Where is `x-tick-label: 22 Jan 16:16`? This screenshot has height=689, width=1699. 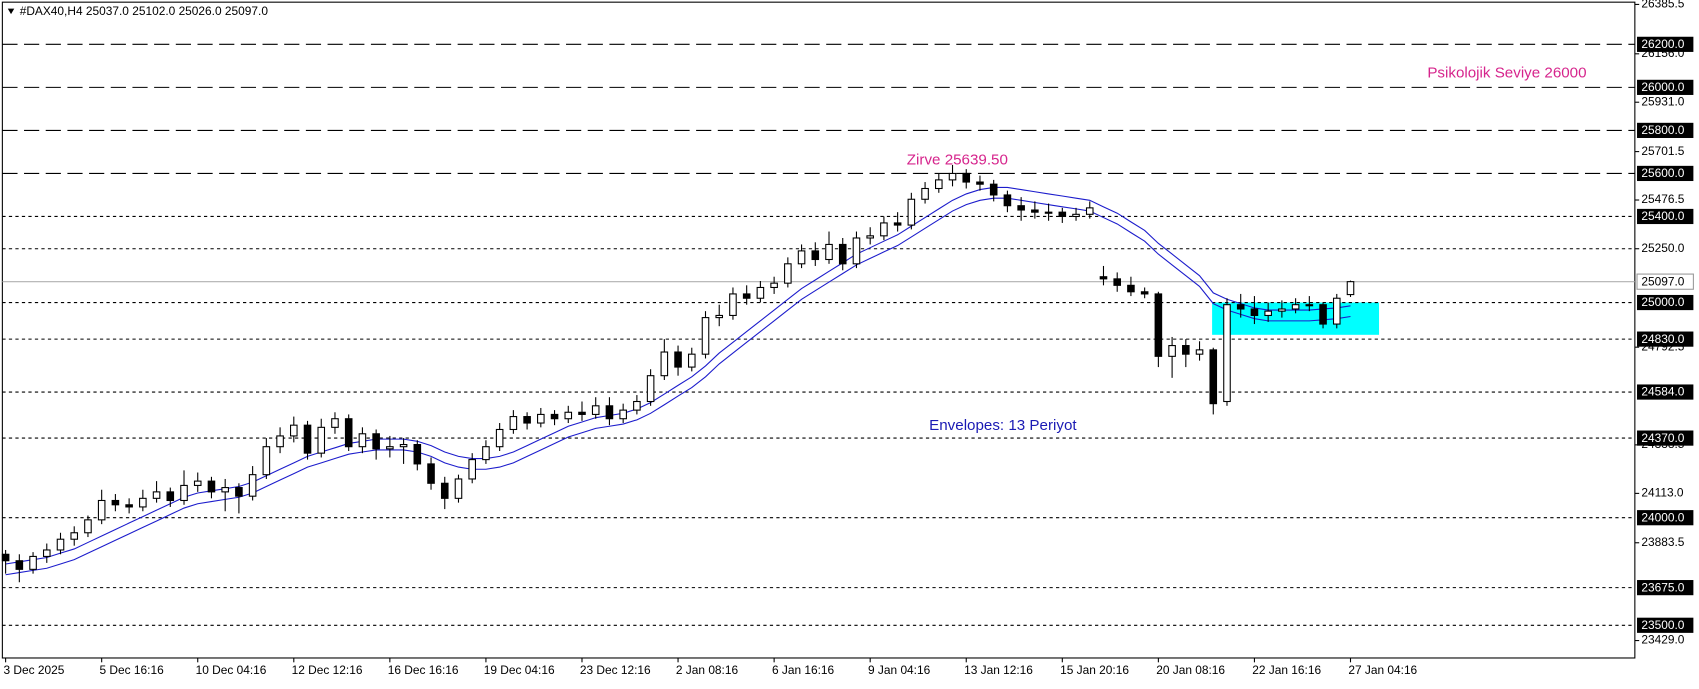 x-tick-label: 22 Jan 16:16 is located at coordinates (1286, 670).